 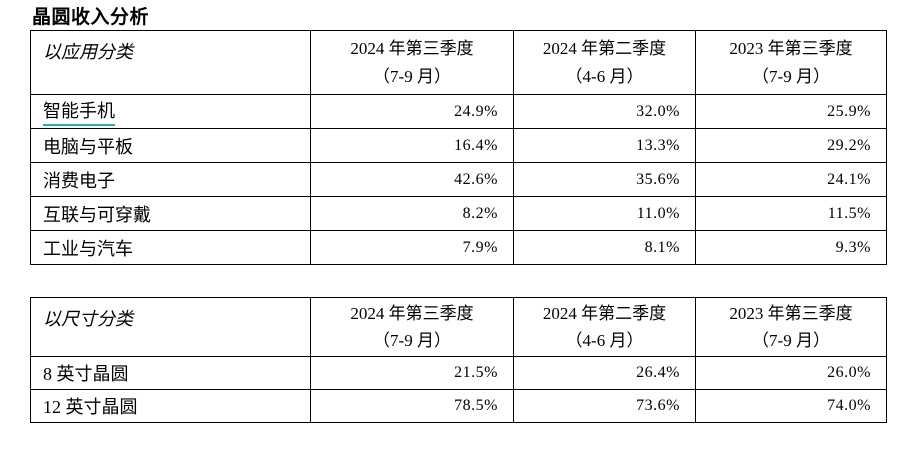 What do you see at coordinates (791, 145) in the screenshot?
I see `computer-tablet-2023q3-value: 29.2%` at bounding box center [791, 145].